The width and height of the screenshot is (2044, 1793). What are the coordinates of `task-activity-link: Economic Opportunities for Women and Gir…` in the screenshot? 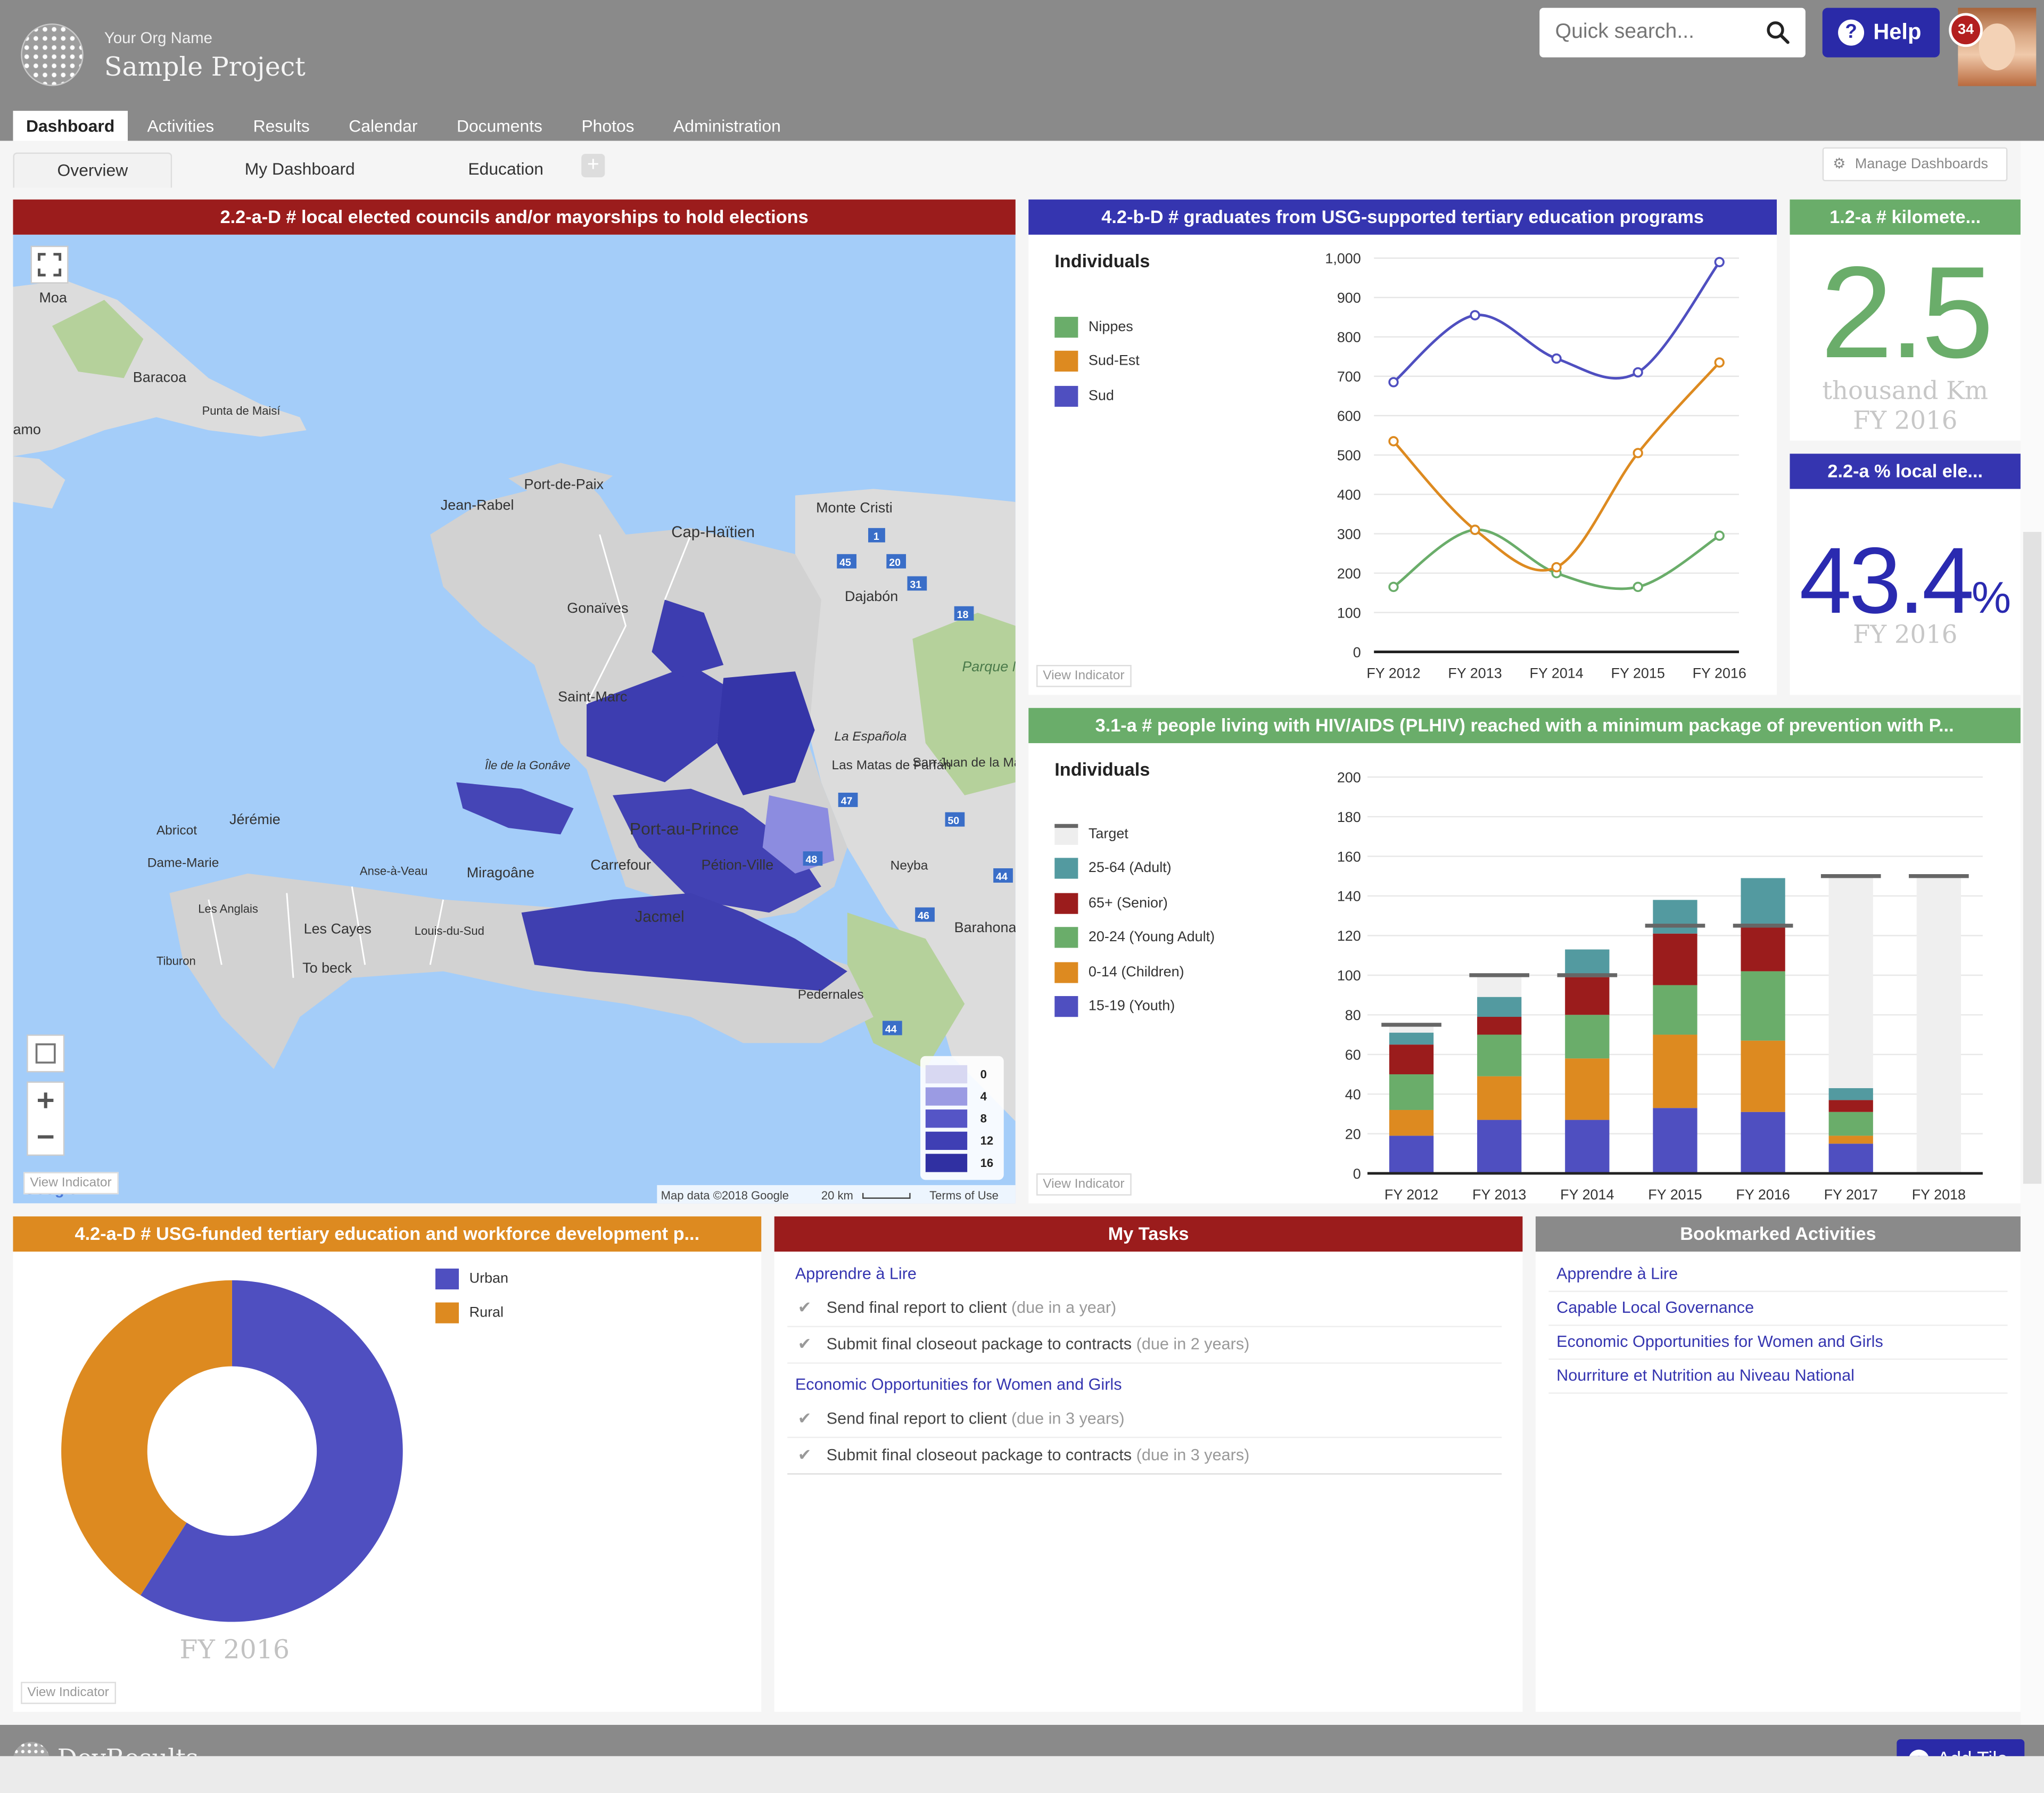 It's located at (959, 1384).